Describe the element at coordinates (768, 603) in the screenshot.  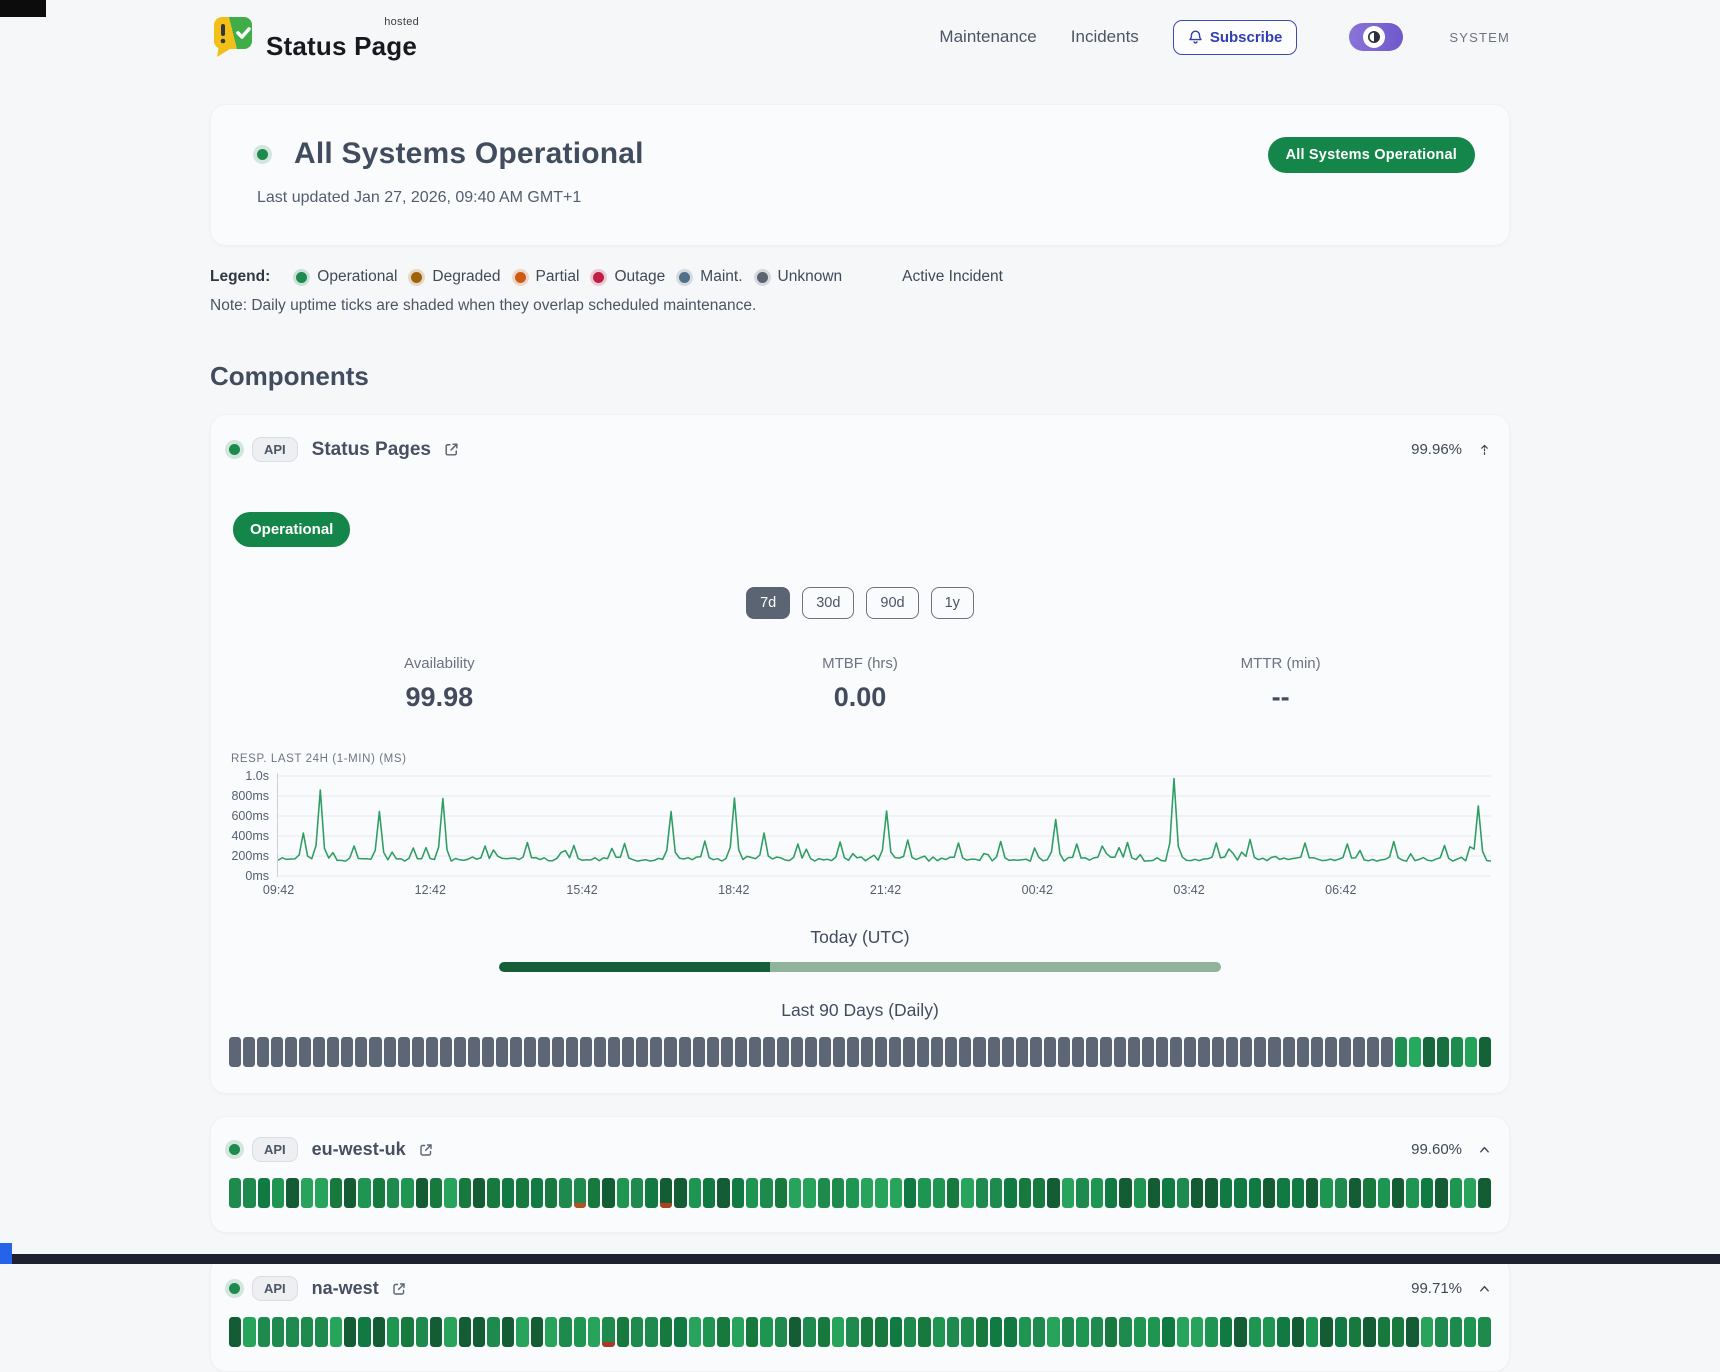
I see `range-button-7d: 7d` at that location.